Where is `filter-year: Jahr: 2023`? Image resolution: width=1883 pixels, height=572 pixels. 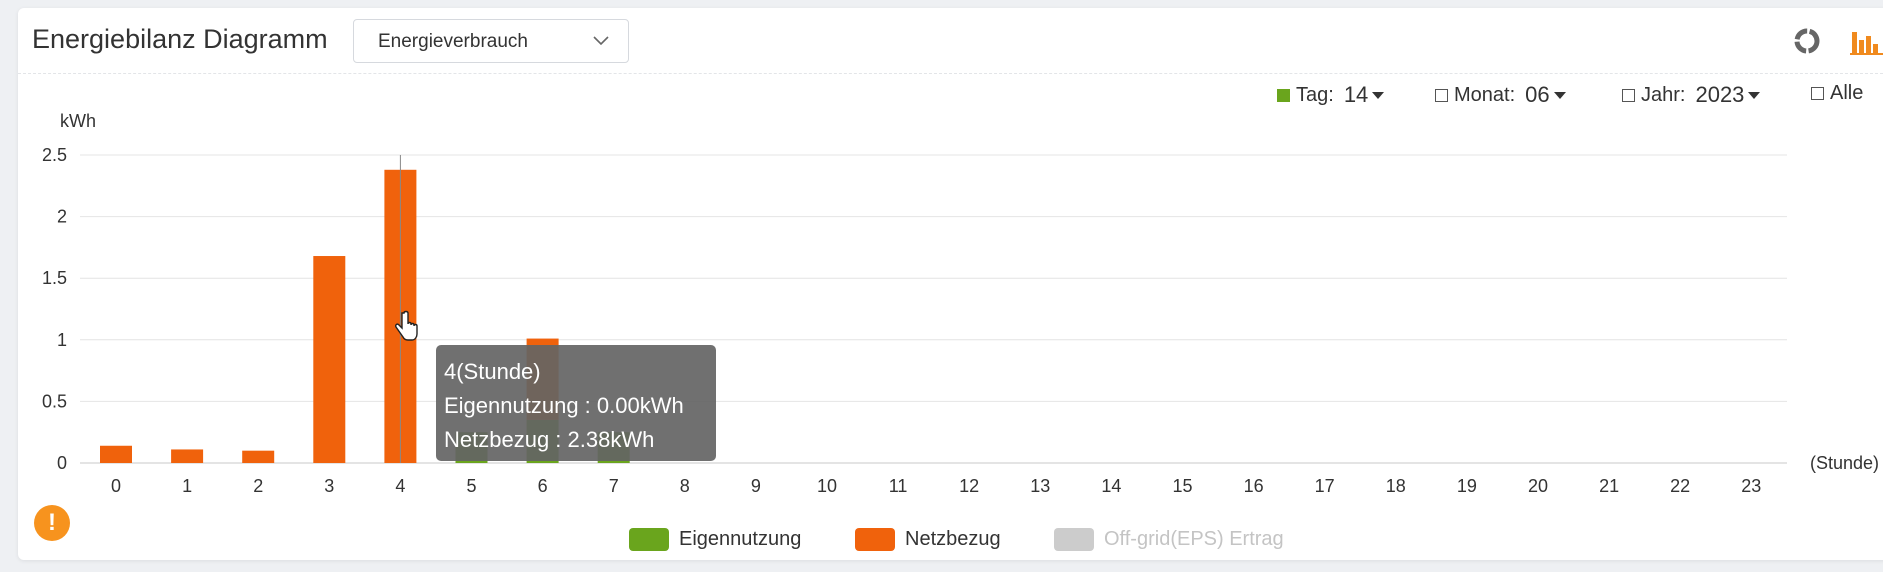
filter-year: Jahr: 2023 is located at coordinates (1691, 95).